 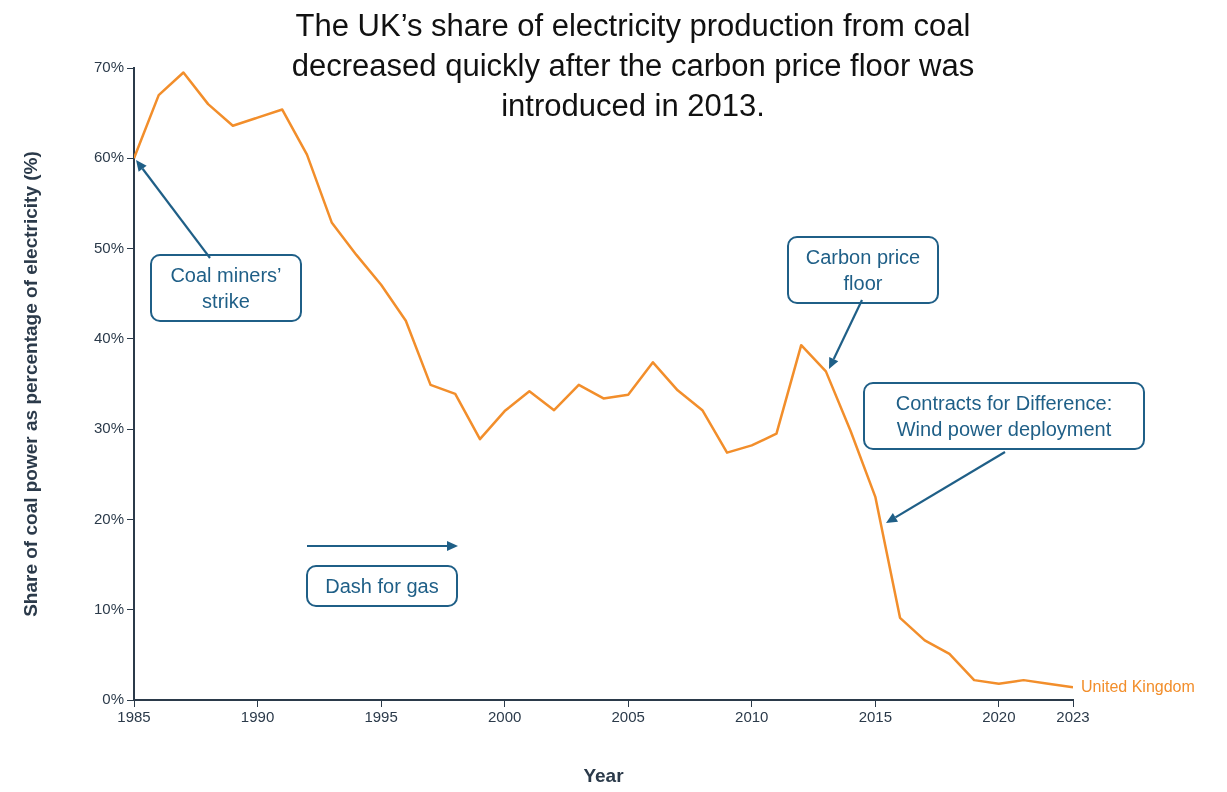 What do you see at coordinates (875, 717) in the screenshot?
I see `x-tick-label: 2015` at bounding box center [875, 717].